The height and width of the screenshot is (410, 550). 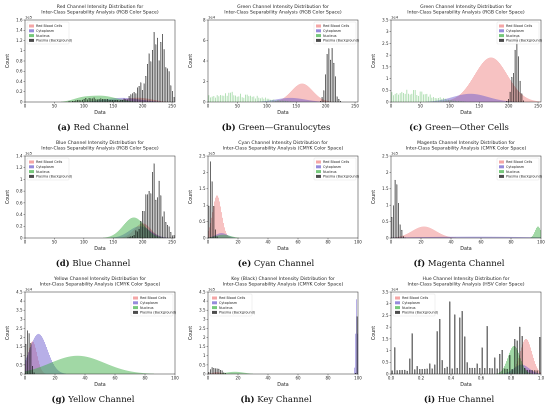 What do you see at coordinates (19, 291) in the screenshot?
I see `y-tick-label: 4.5` at bounding box center [19, 291].